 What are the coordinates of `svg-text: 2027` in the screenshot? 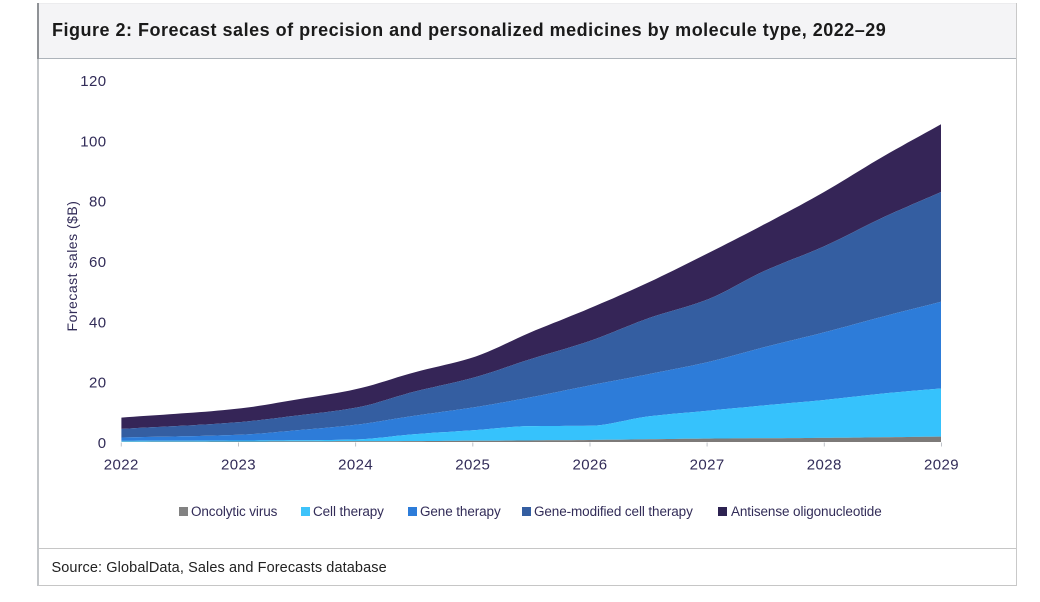 It's located at (707, 465).